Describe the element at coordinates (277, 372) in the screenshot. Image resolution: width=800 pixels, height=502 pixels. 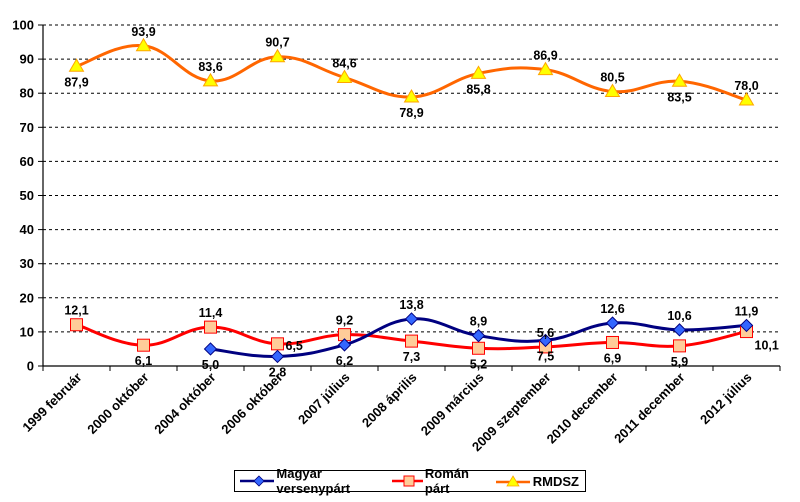
I see `data-label-magyar: 2,8` at that location.